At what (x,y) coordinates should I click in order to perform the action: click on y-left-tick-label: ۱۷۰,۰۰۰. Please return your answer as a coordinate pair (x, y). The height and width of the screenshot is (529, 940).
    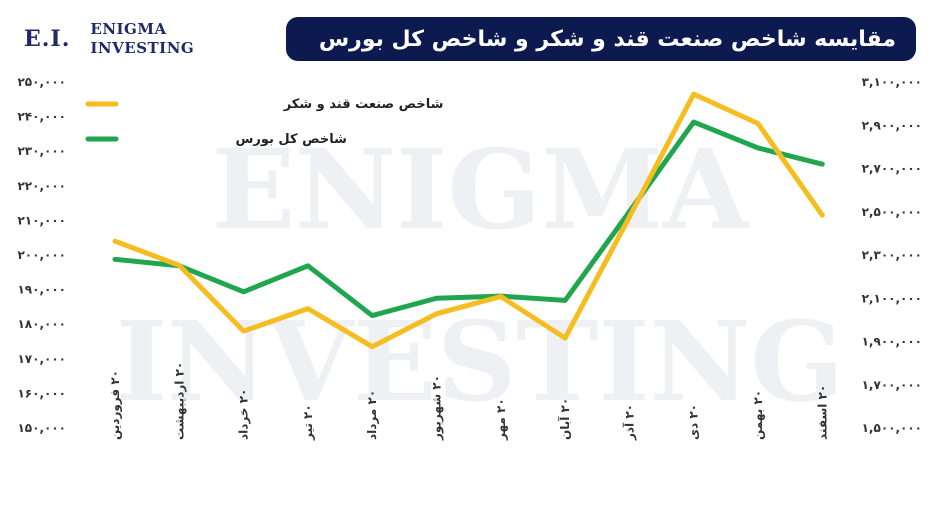
    Looking at the image, I should click on (41, 359).